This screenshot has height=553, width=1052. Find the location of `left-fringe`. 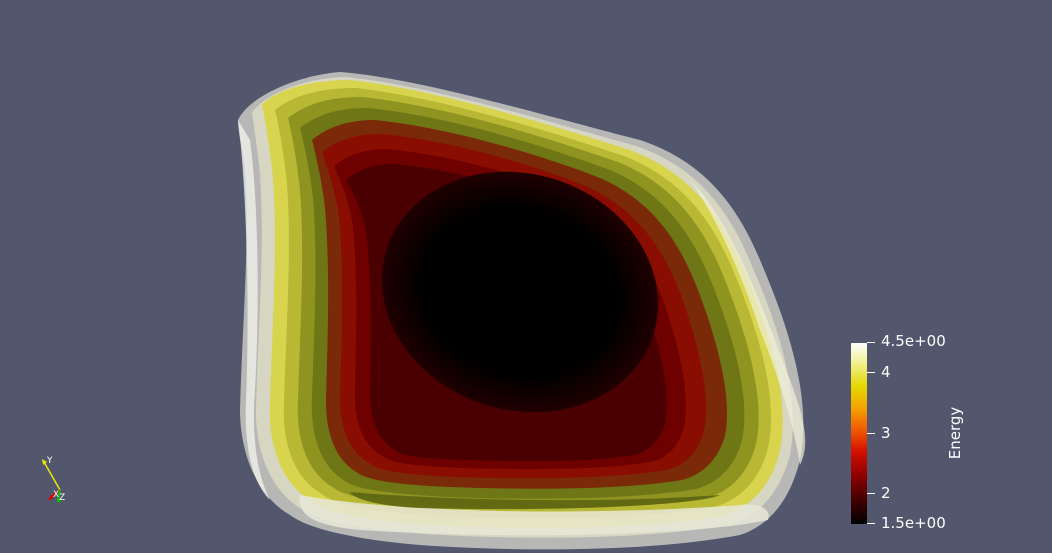

left-fringe is located at coordinates (254, 310).